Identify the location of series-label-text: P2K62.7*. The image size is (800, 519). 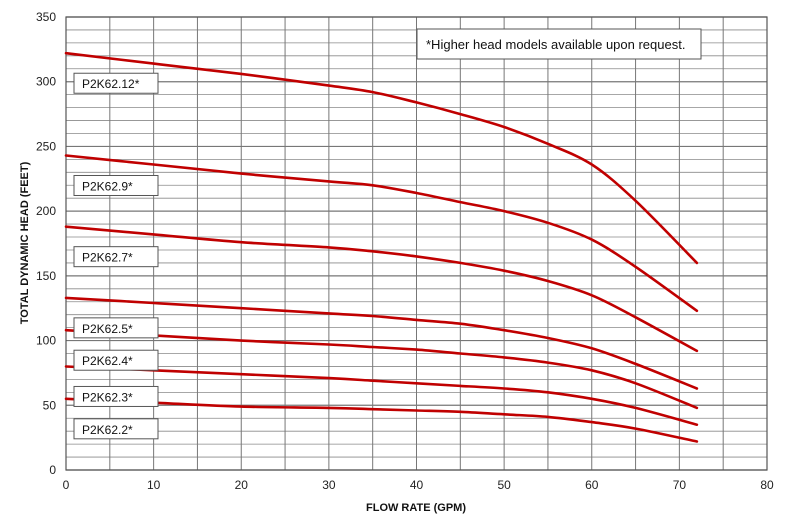
(107, 258).